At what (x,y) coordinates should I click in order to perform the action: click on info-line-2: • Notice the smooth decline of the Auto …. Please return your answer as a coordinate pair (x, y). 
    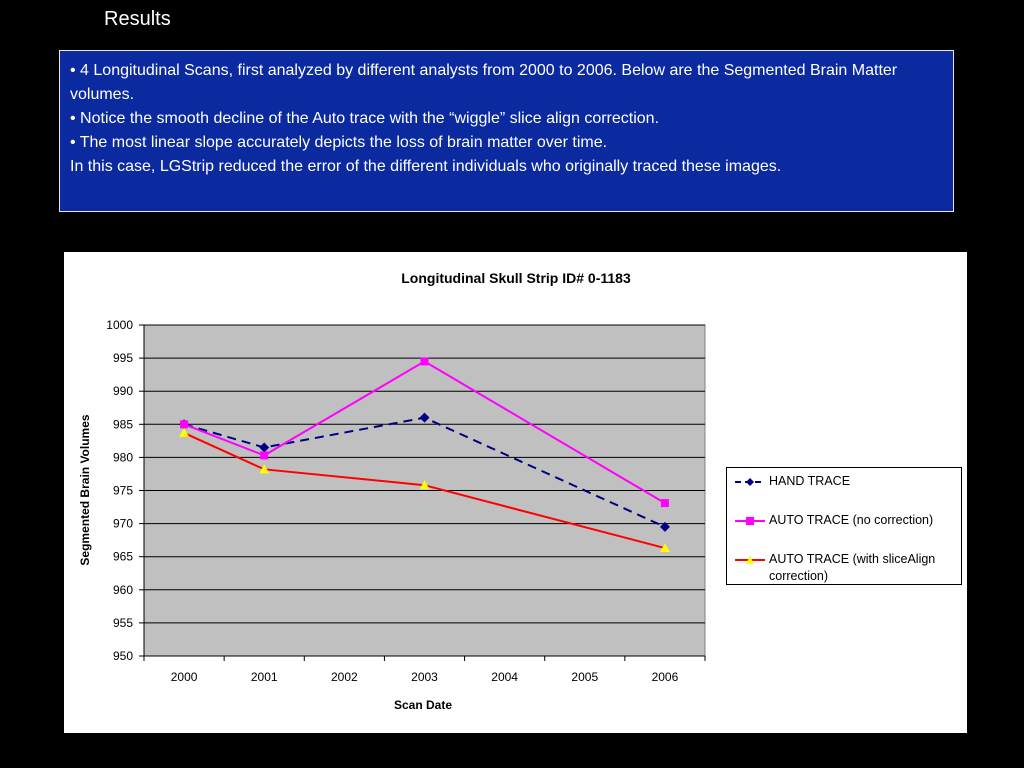
    Looking at the image, I should click on (365, 118).